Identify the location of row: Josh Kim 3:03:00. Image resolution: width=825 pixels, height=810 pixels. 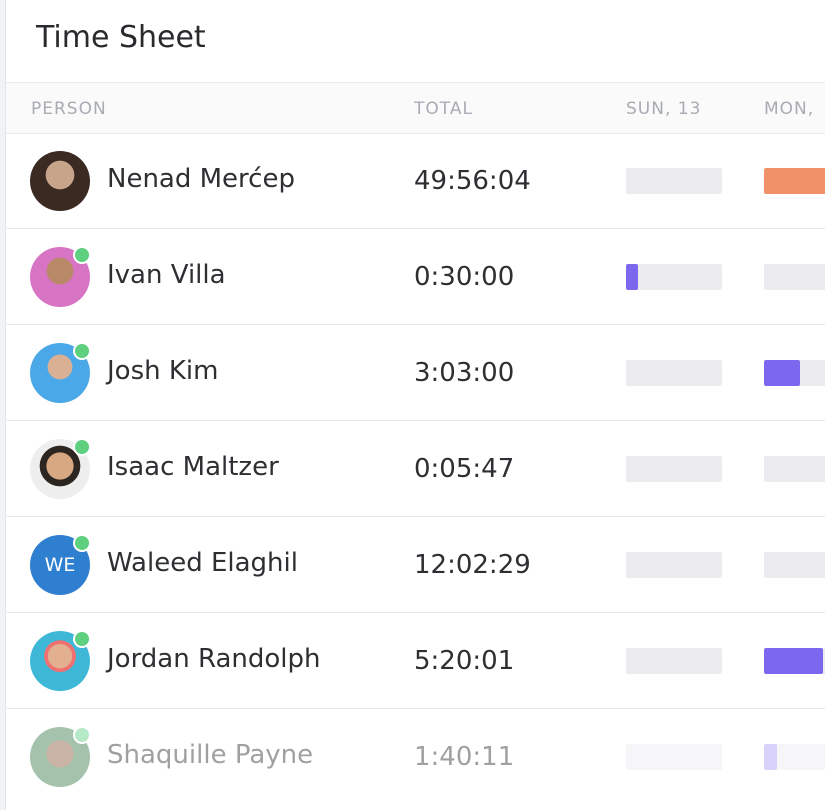
(415, 373).